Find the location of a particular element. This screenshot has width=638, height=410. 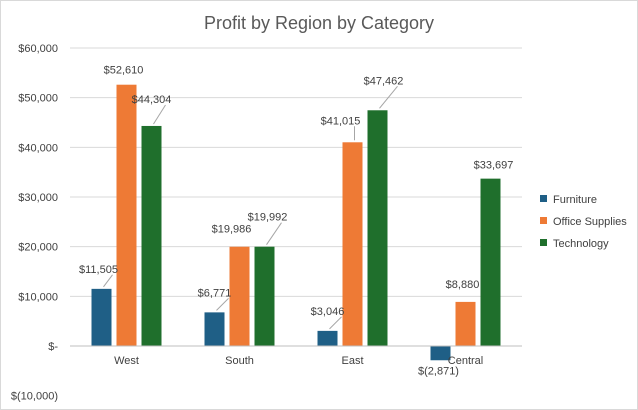

data-label: $19,992 is located at coordinates (268, 218).